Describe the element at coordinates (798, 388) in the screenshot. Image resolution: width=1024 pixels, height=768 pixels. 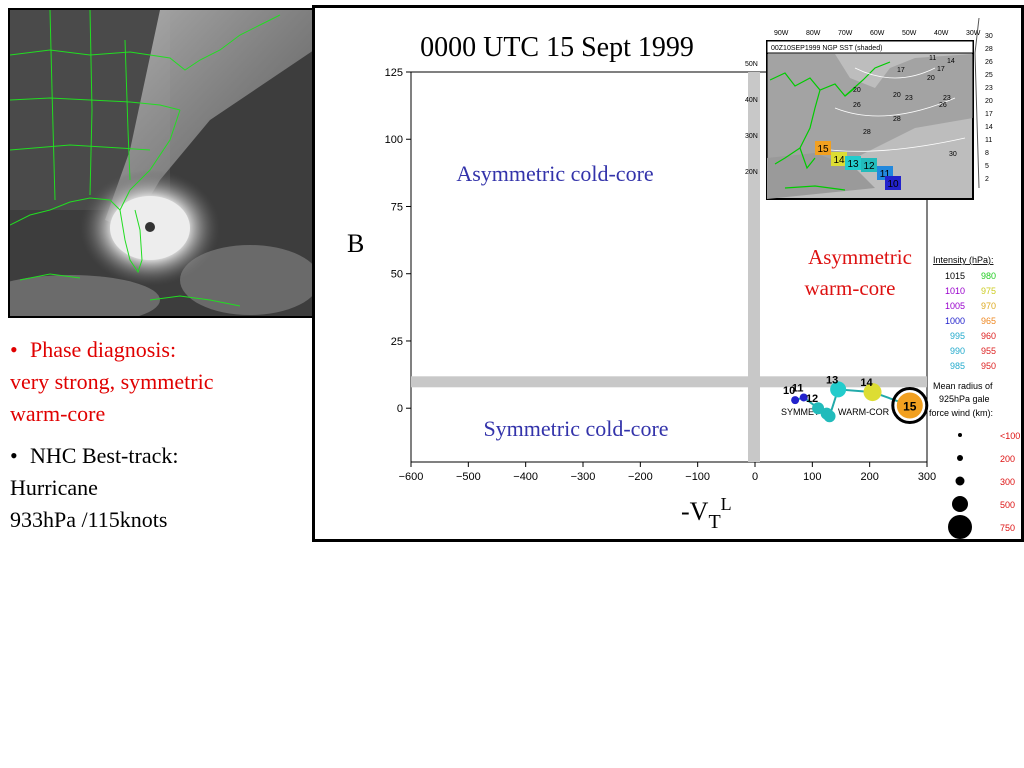
I see `track-point-label: 11` at that location.